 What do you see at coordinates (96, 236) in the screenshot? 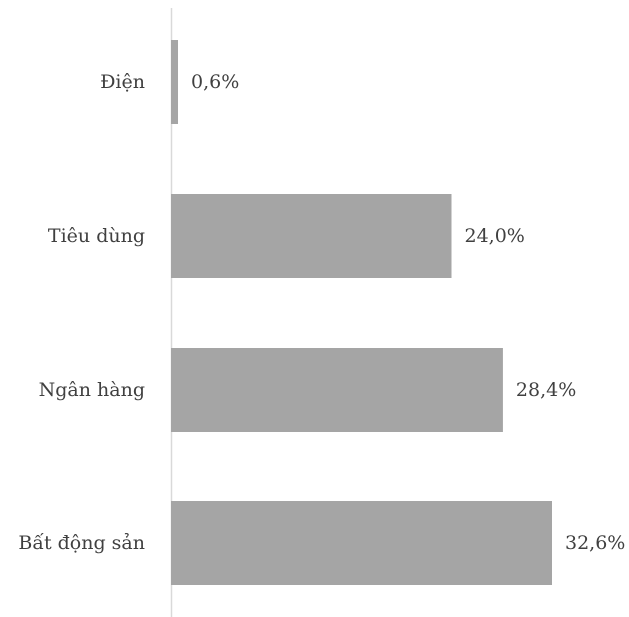
I see `category-label: Tiêu dùng` at bounding box center [96, 236].